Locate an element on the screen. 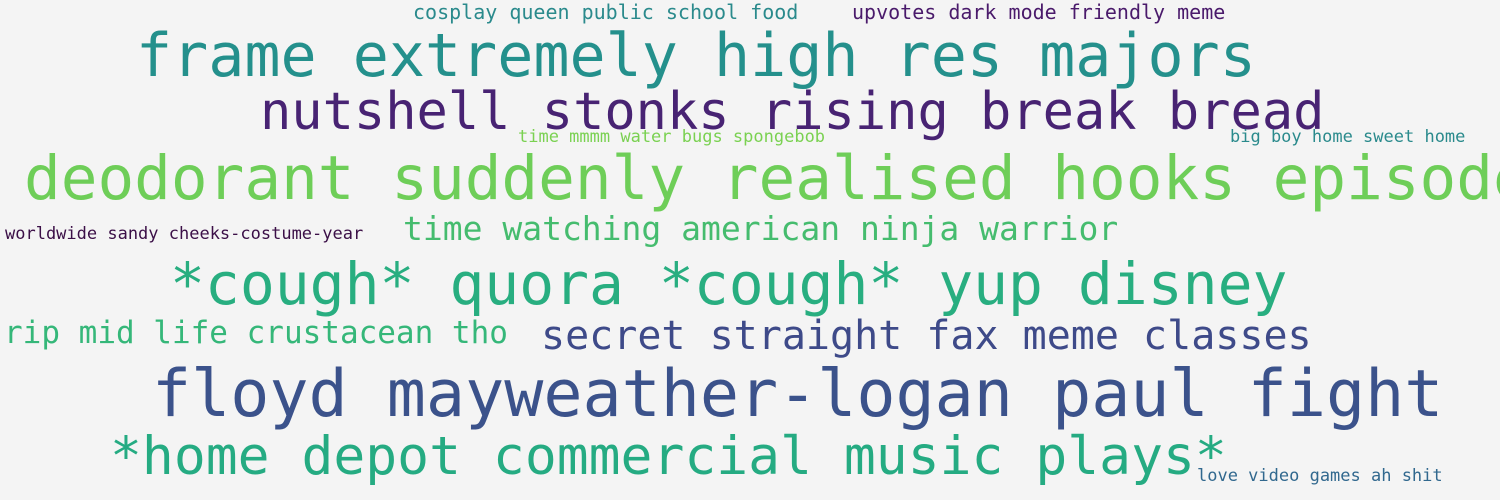 The image size is (1500, 500). phrase-home-depot: *home depot commercial music plays* is located at coordinates (668, 456).